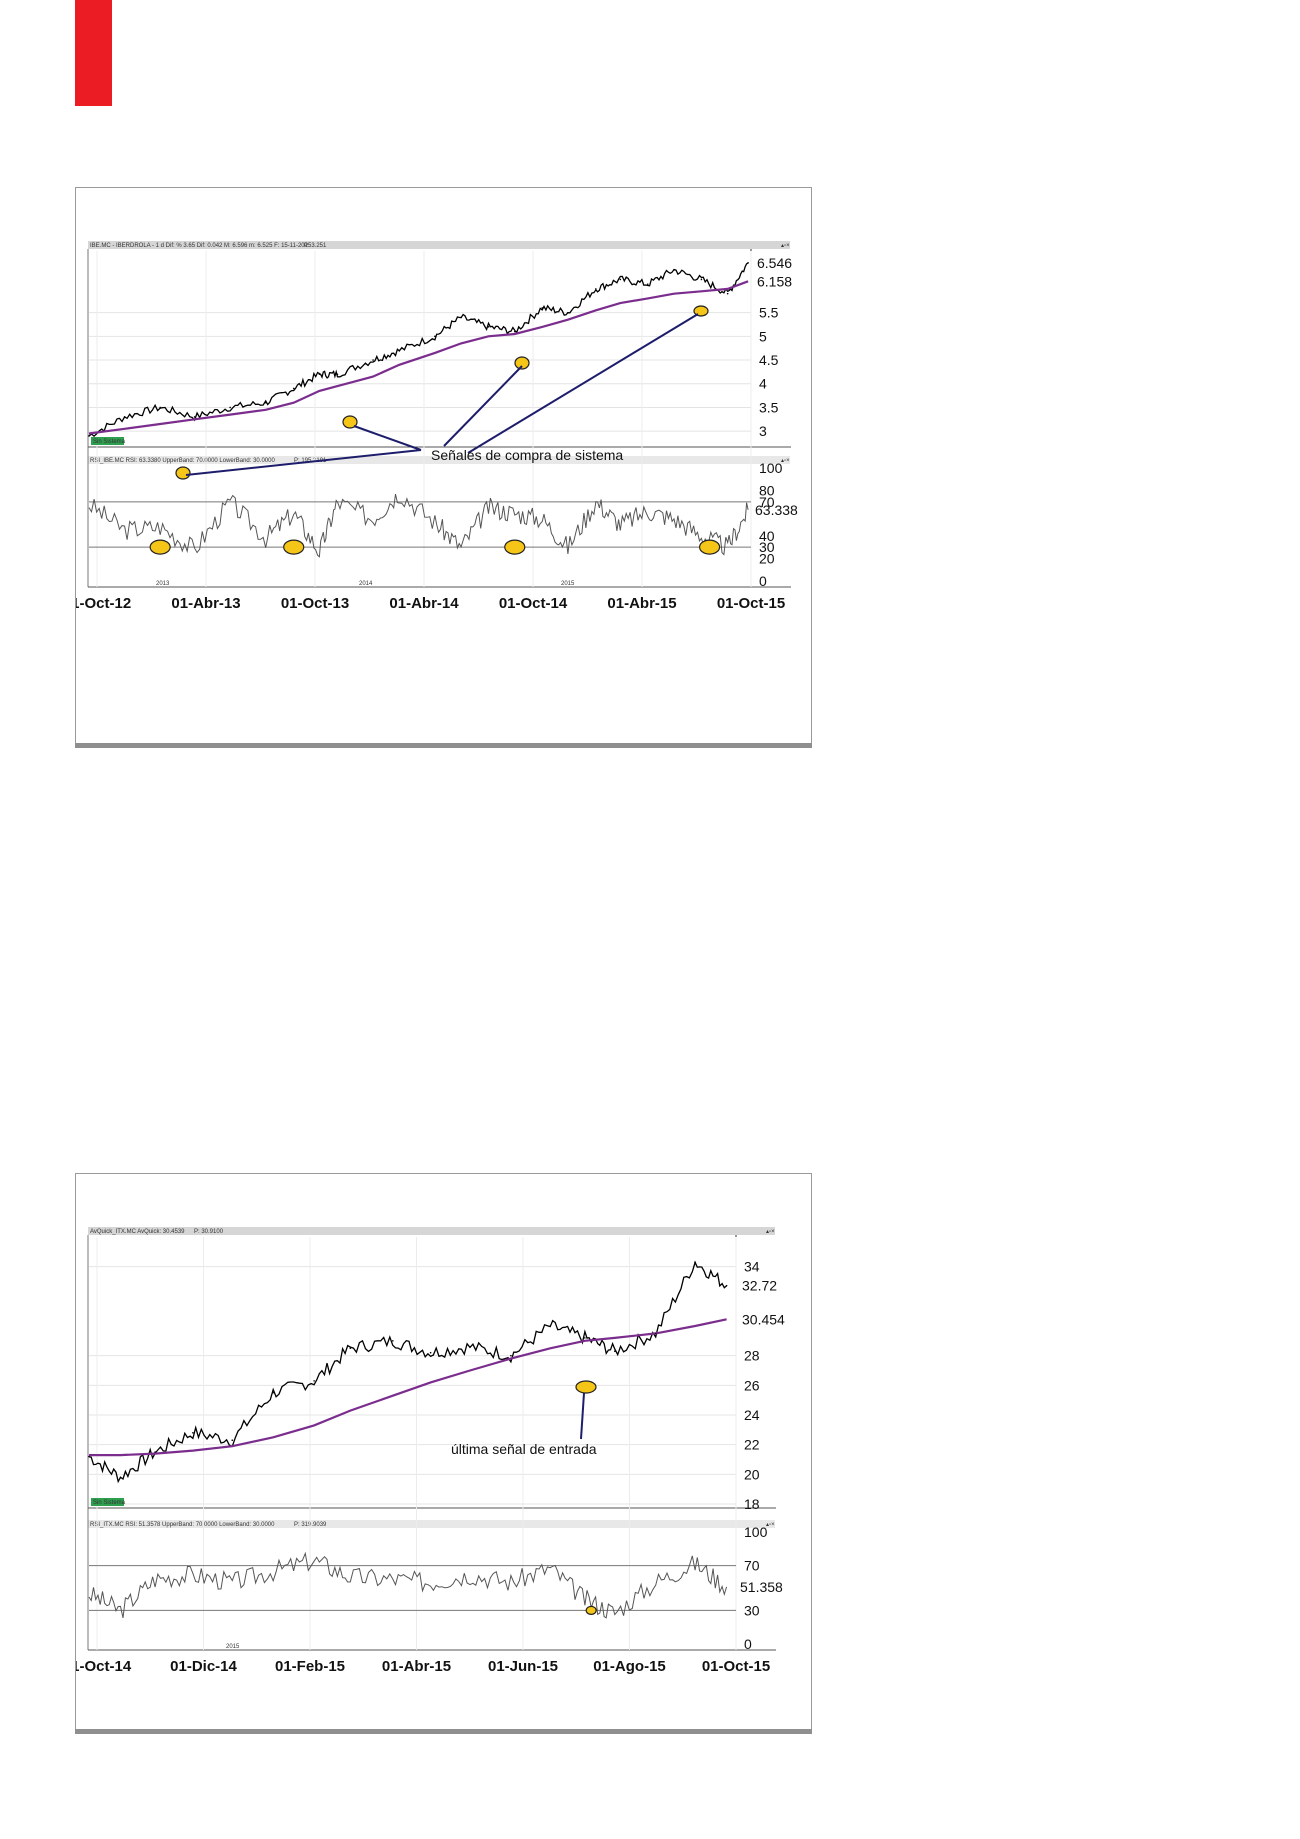 Image resolution: width=1300 pixels, height=1839 pixels. What do you see at coordinates (752, 1267) in the screenshot?
I see `price-tick-label: 34` at bounding box center [752, 1267].